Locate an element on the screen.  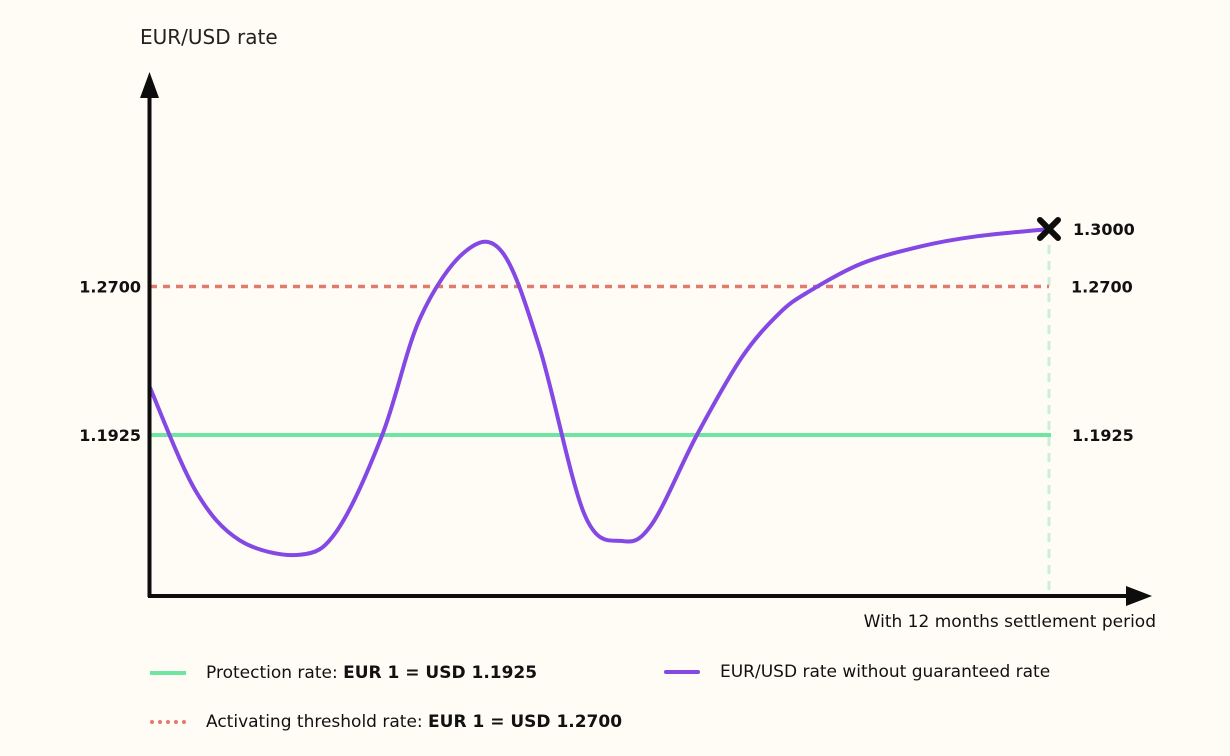
x-axis-arrow-icon is located at coordinates (1139, 596).